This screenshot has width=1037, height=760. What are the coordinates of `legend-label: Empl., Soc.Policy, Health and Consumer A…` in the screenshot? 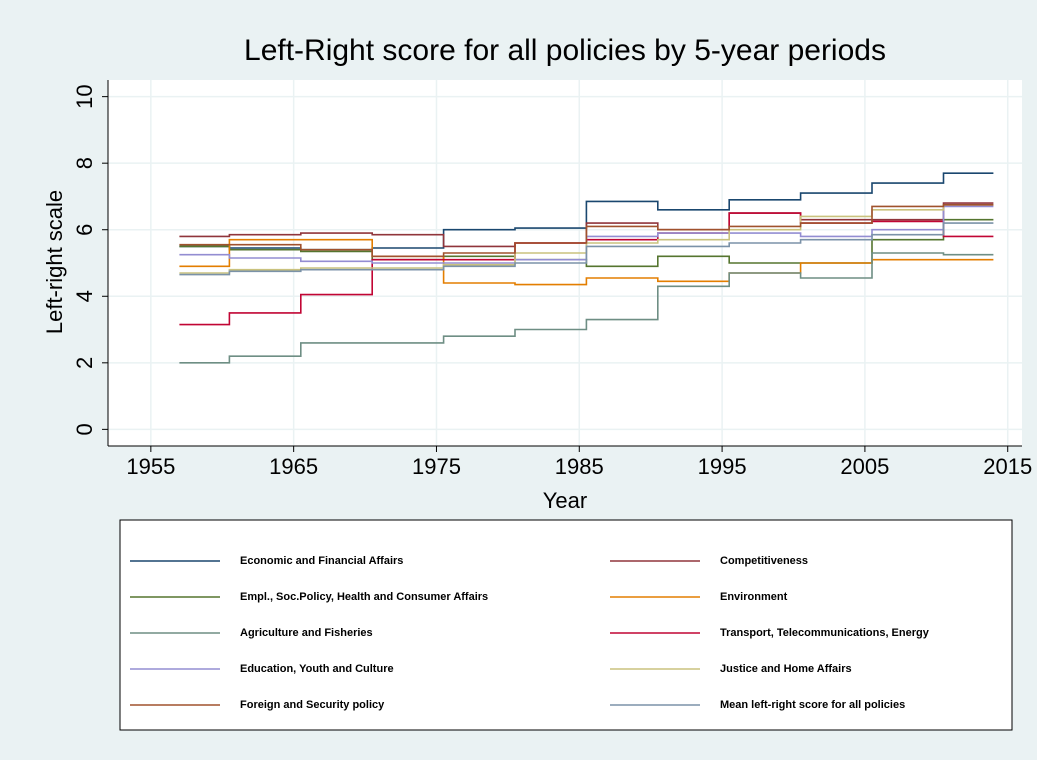 It's located at (364, 597).